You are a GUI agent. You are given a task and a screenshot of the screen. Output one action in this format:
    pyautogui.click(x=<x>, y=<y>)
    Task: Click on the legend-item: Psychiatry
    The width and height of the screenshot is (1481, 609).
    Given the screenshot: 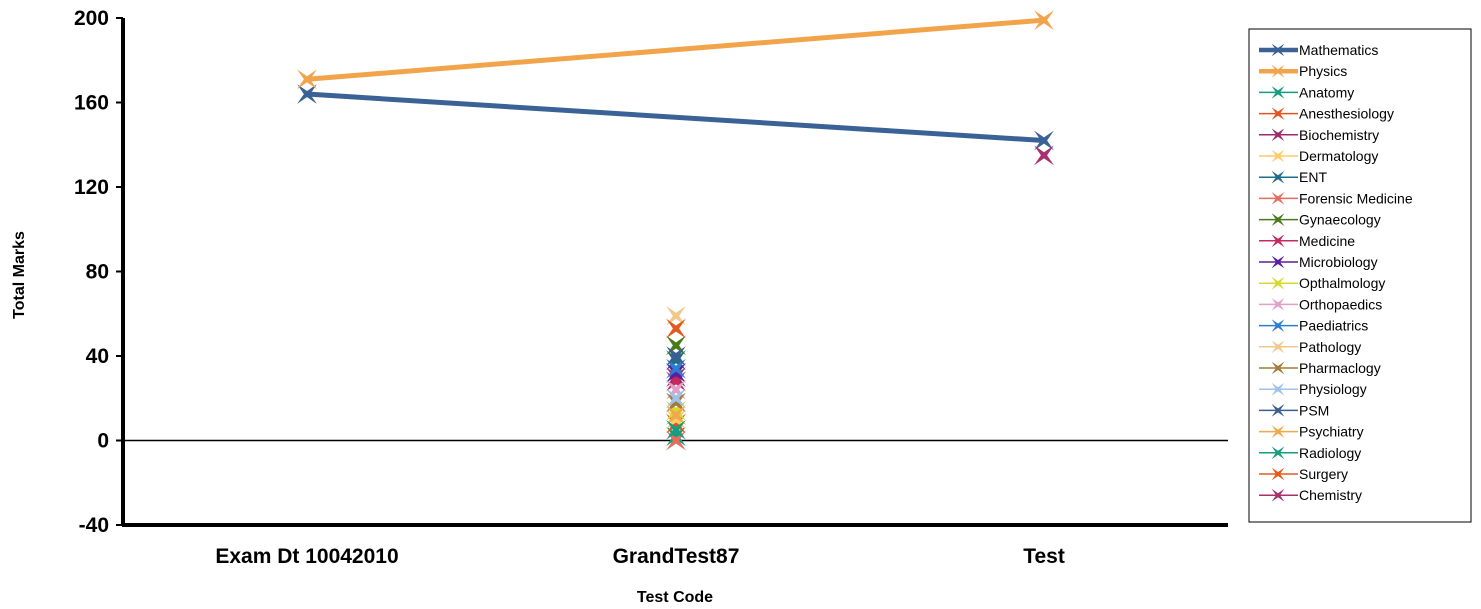 What is the action you would take?
    pyautogui.click(x=1311, y=432)
    